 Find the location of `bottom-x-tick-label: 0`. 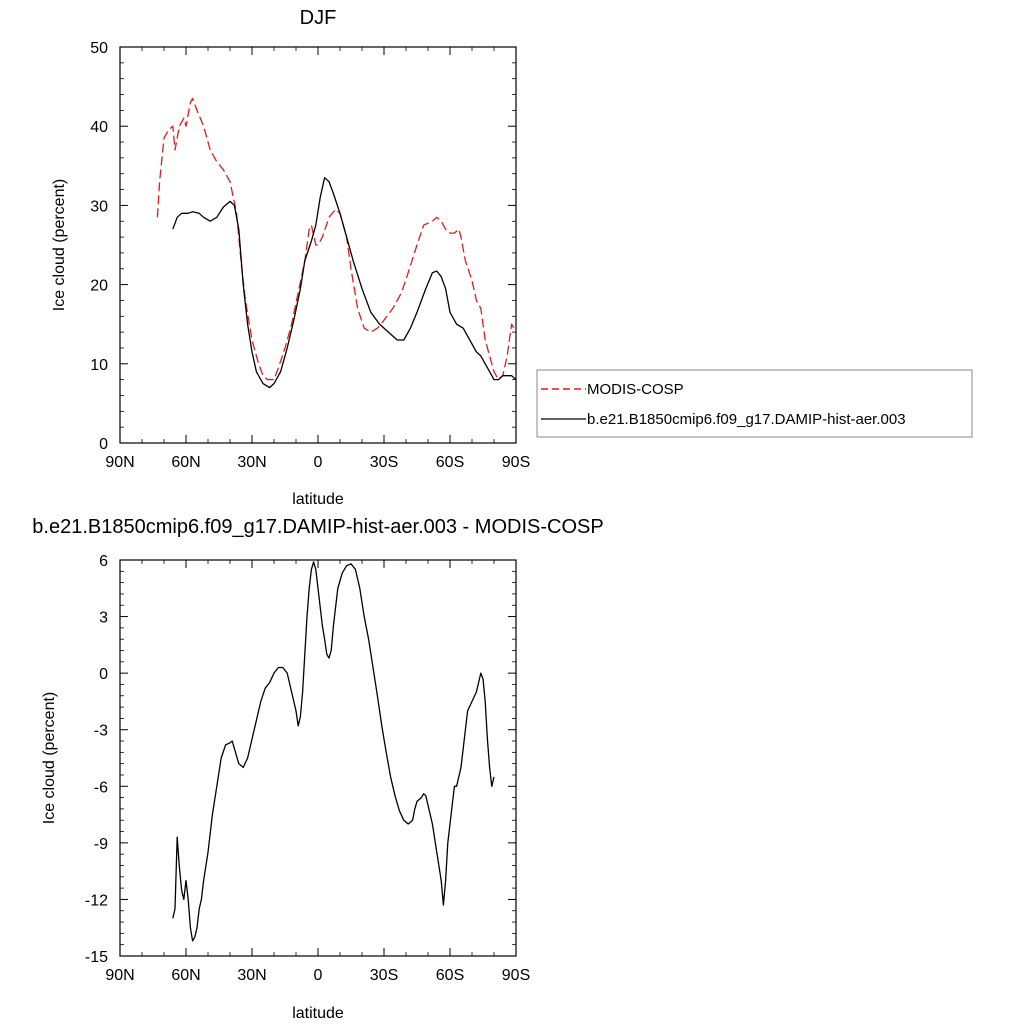

bottom-x-tick-label: 0 is located at coordinates (318, 975).